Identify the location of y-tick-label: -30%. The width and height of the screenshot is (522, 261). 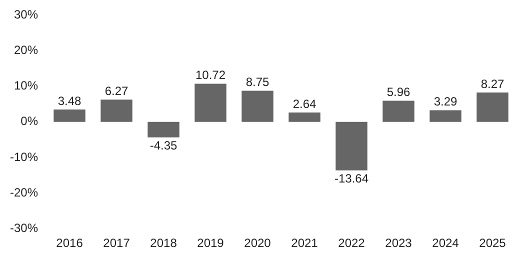
(24, 227).